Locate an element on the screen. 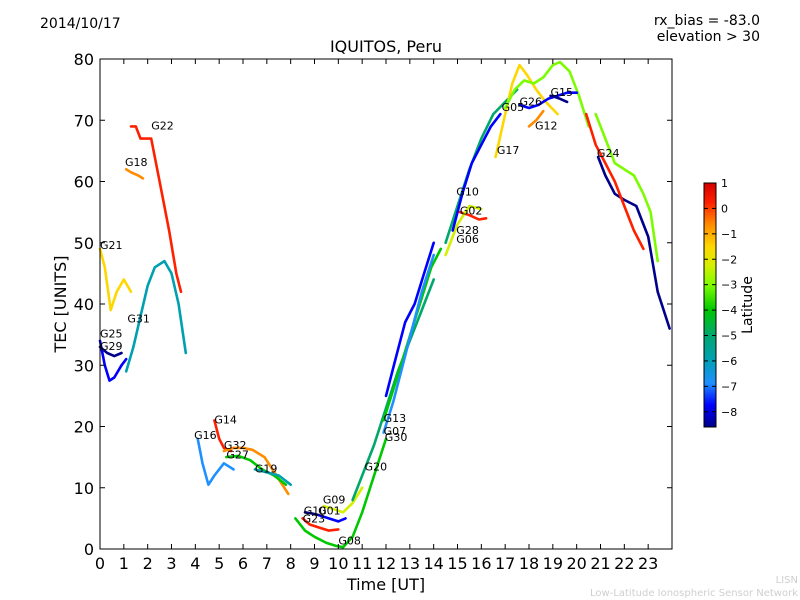  satellite-label: G01 is located at coordinates (329, 511).